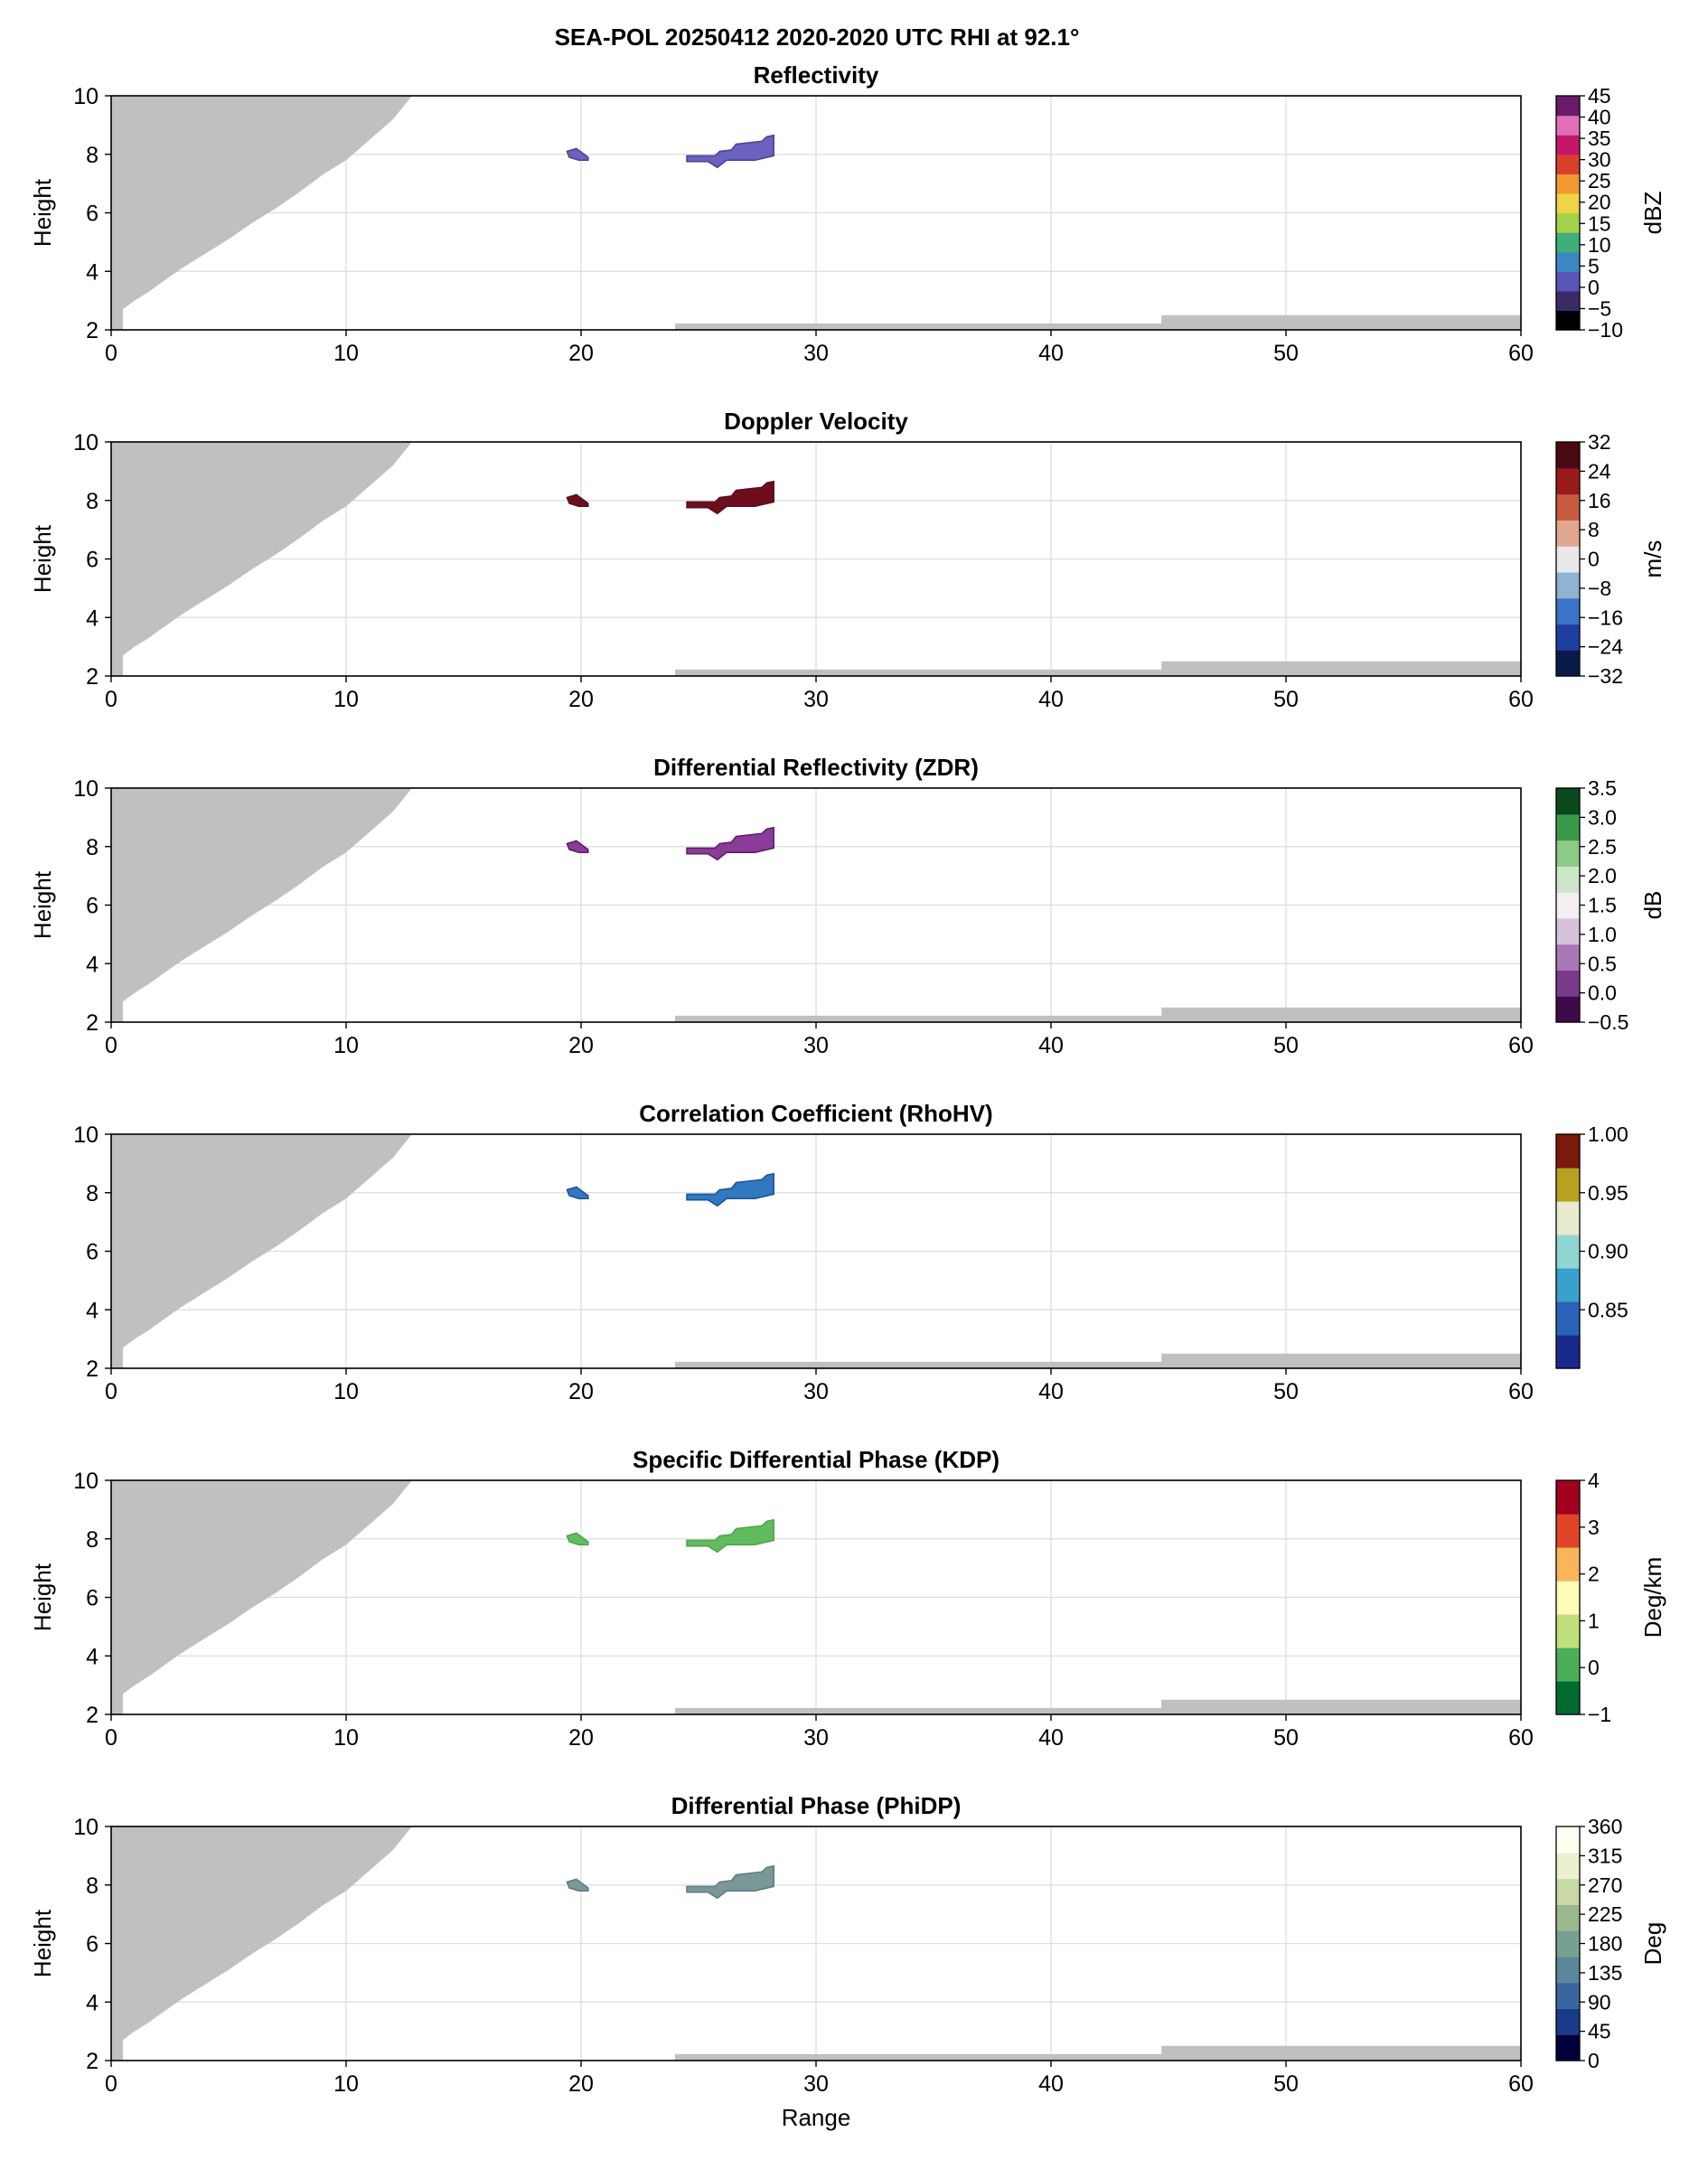 The width and height of the screenshot is (1708, 2169). I want to click on colorbar-tick-label: 45, so click(1599, 2032).